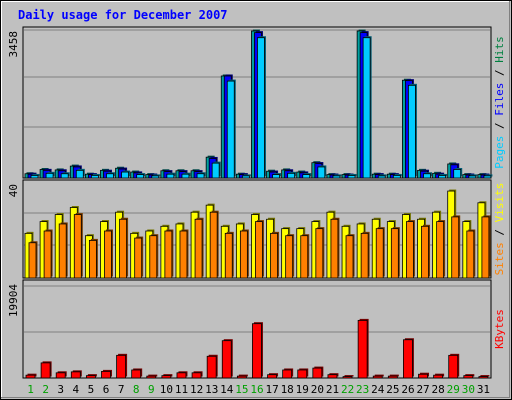 The width and height of the screenshot is (512, 400). What do you see at coordinates (499, 258) in the screenshot?
I see `legend-sites: Sites` at bounding box center [499, 258].